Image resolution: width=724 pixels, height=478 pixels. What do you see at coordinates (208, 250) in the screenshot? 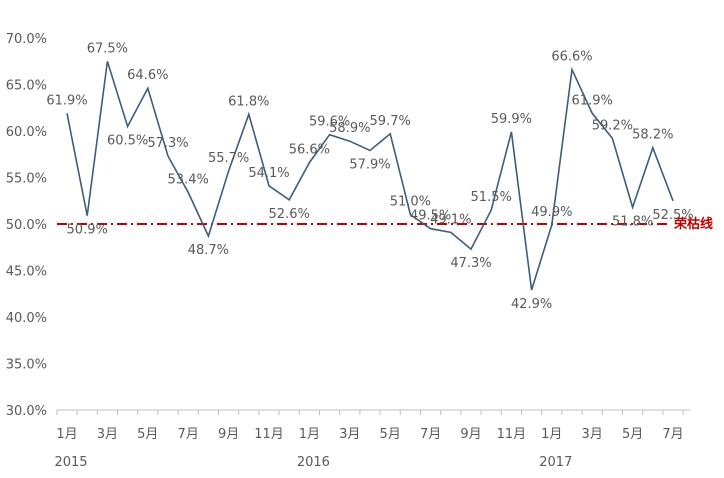
I see `data-label: 48.7%` at bounding box center [208, 250].